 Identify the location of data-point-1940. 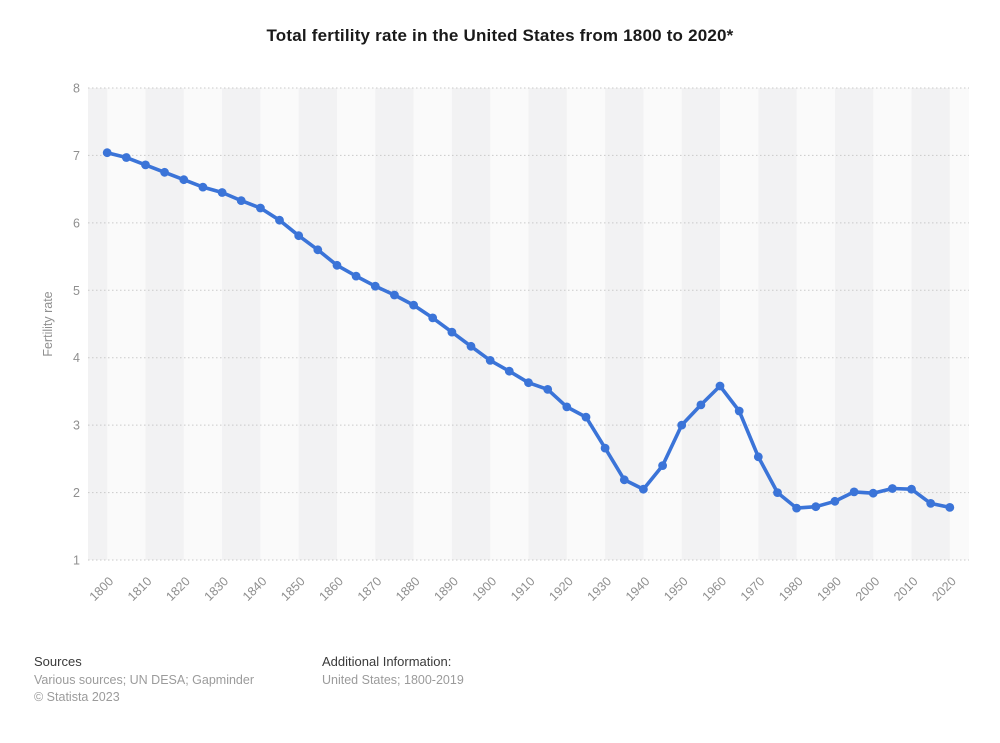
(643, 489).